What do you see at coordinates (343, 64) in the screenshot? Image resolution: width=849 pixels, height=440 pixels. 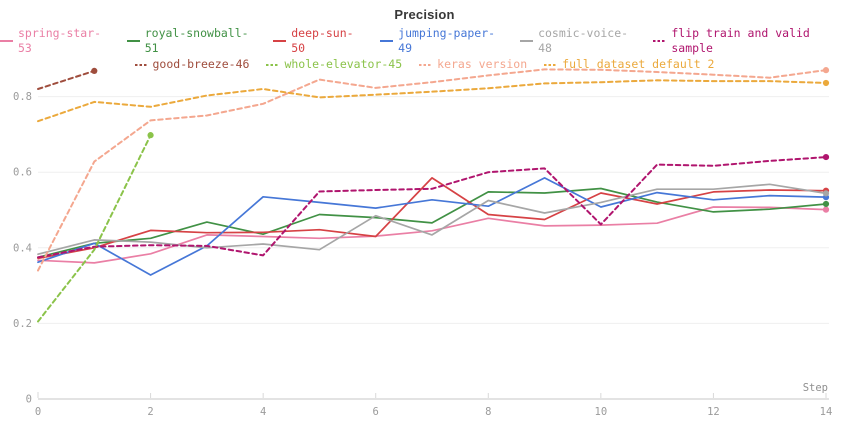 I see `legend-item-label: whole-elevator-45` at bounding box center [343, 64].